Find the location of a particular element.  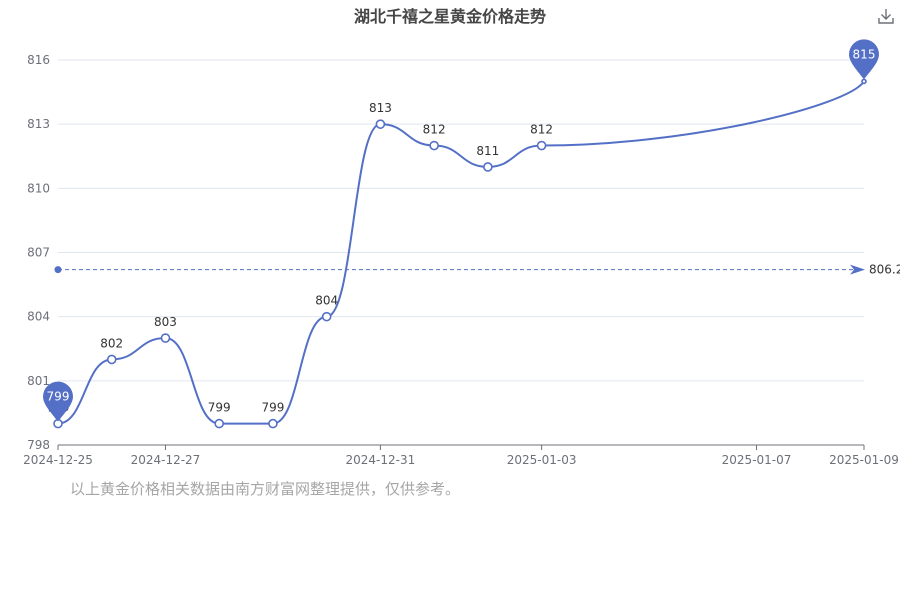

x-tick-label: 2025-01-09 is located at coordinates (864, 460).